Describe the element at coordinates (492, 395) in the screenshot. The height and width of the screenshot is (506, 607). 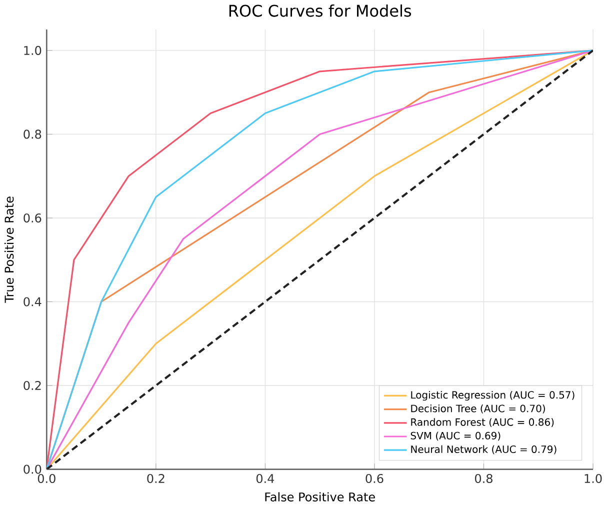
I see `legend-label: Logistic Regression (AUC = 0.57)` at that location.